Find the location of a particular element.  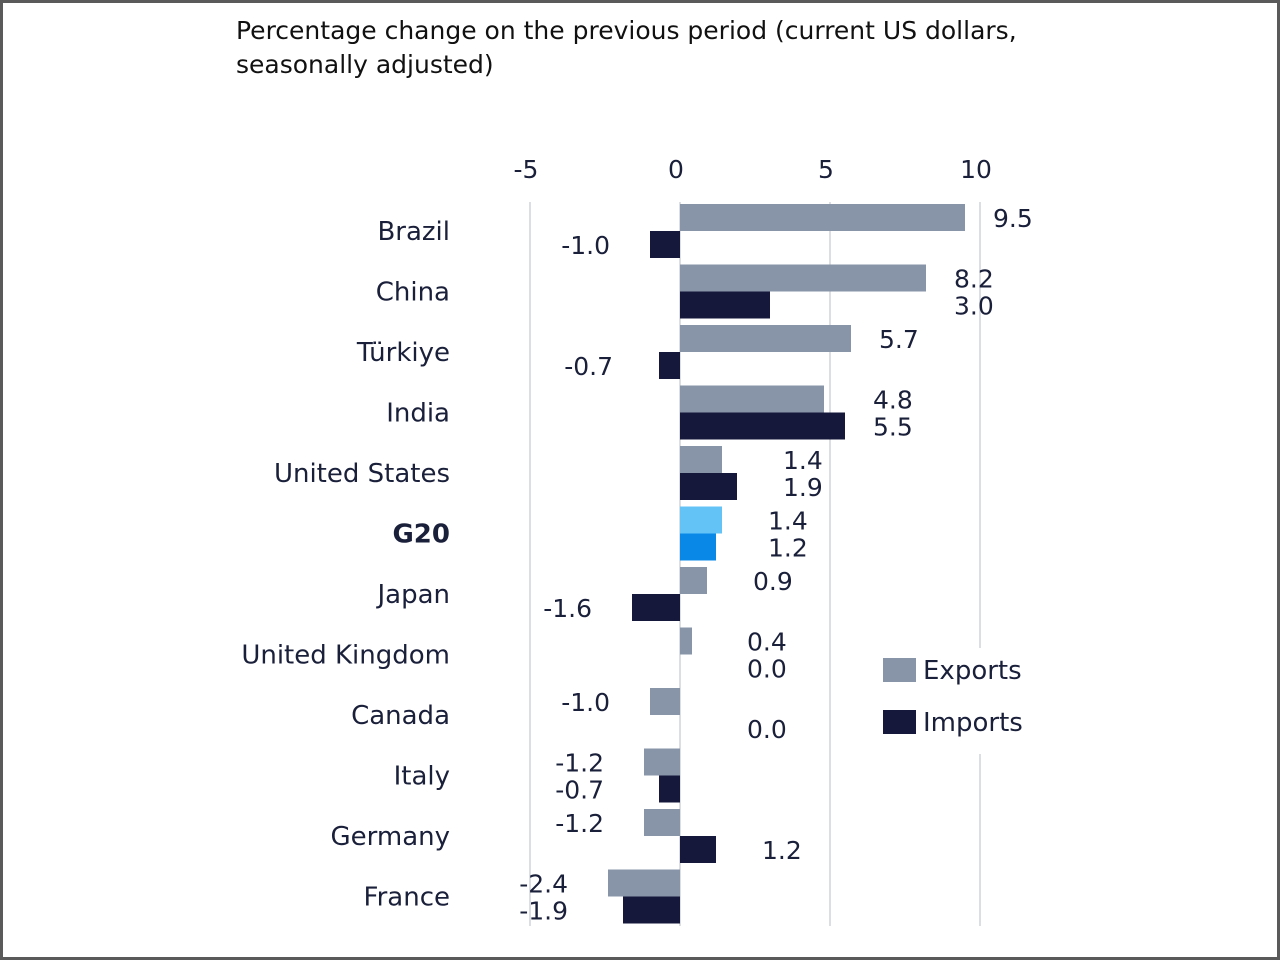

category-label: United States is located at coordinates (362, 474).